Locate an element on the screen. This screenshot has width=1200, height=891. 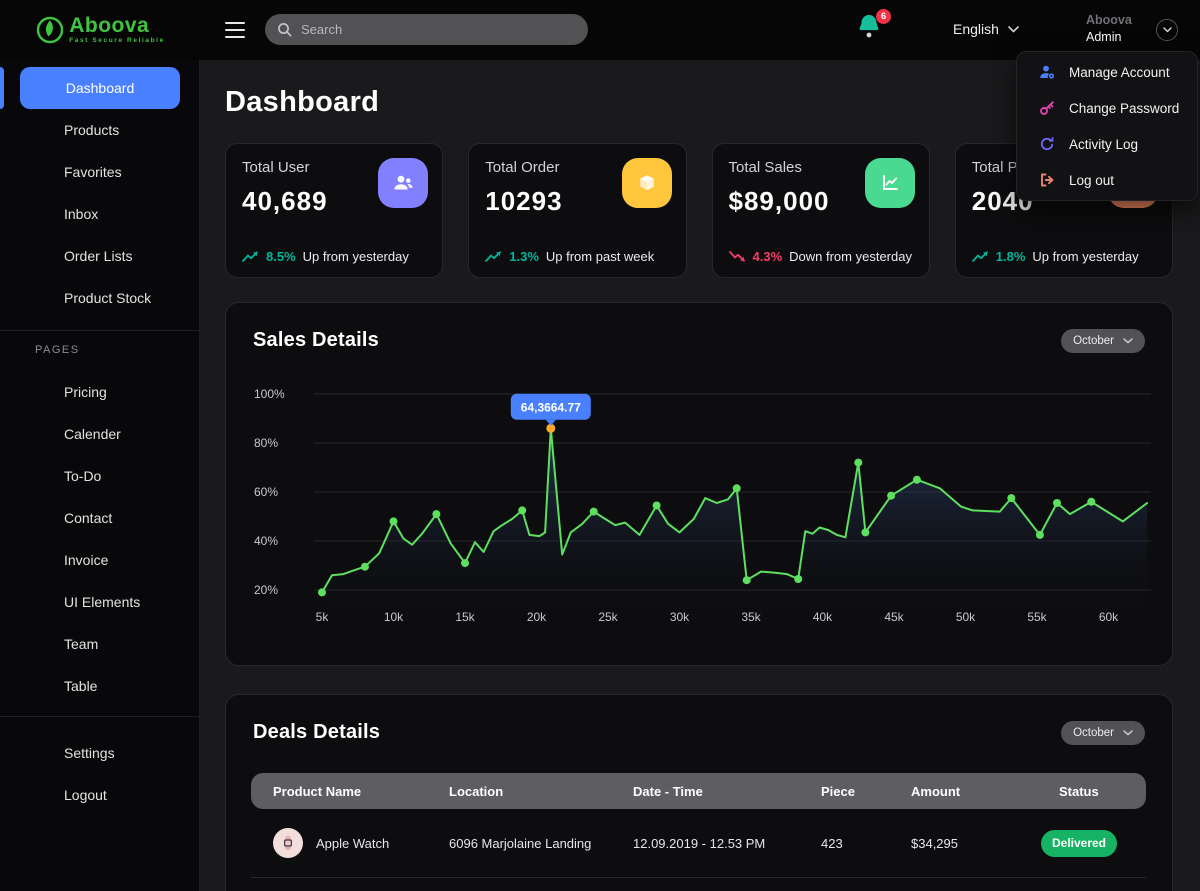
trend-percent: 1.8% is located at coordinates (1010, 256).